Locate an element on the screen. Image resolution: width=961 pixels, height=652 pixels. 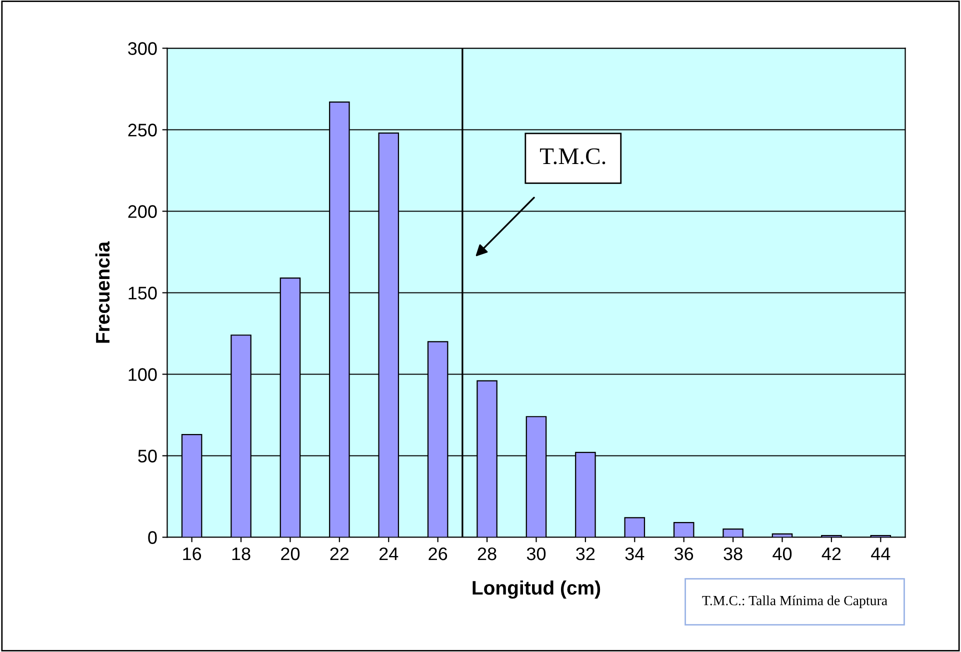
x-tick-label: 34 is located at coordinates (634, 553).